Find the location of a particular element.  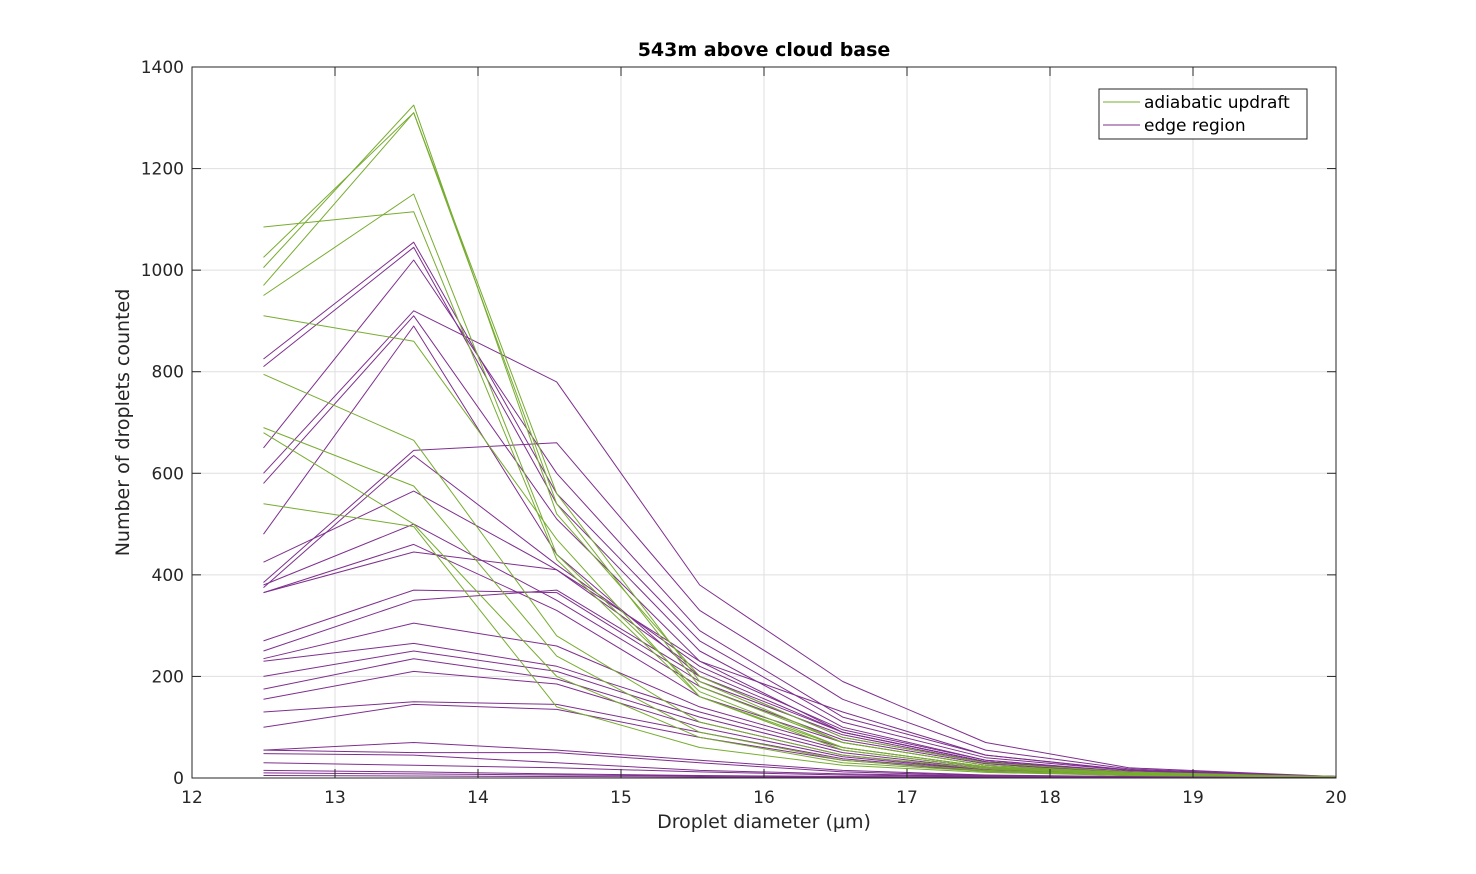

x-tick-label: 18 is located at coordinates (1050, 798).